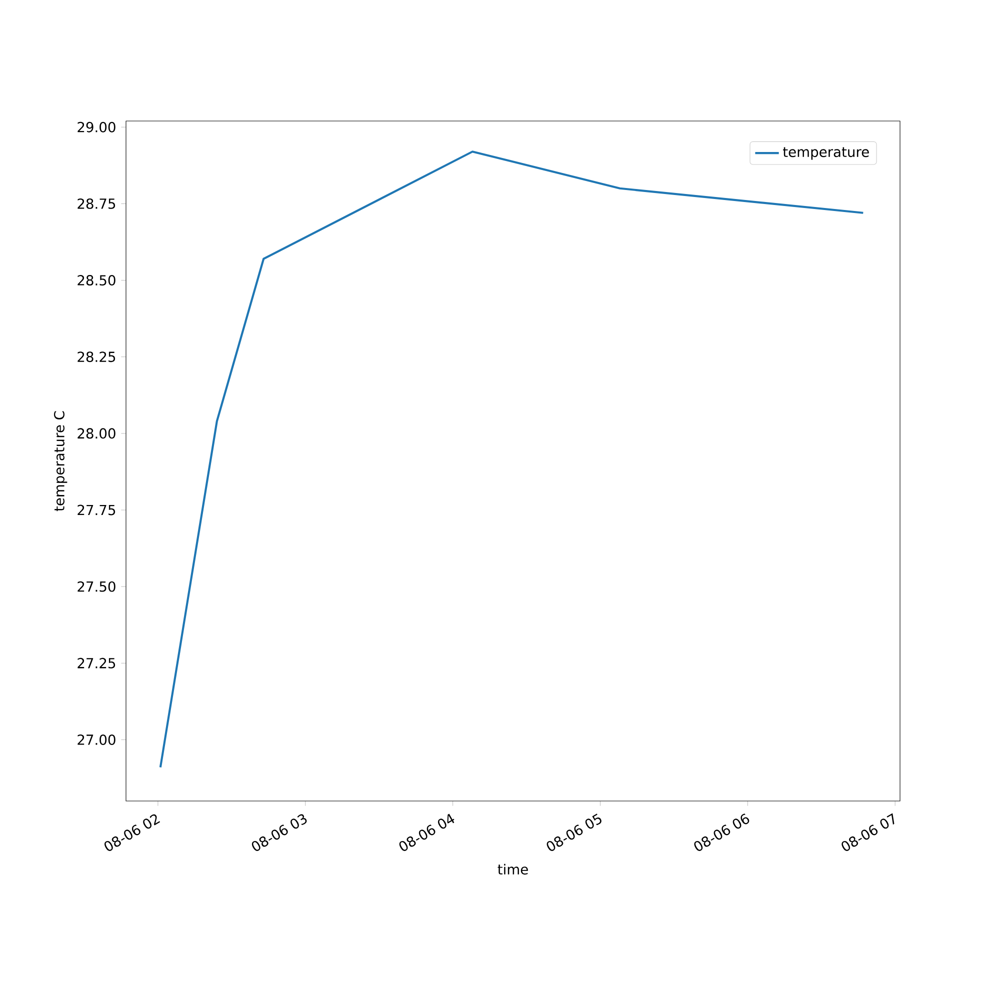 The image size is (1000, 1000). I want to click on y-tick-label: 27.75, so click(97, 510).